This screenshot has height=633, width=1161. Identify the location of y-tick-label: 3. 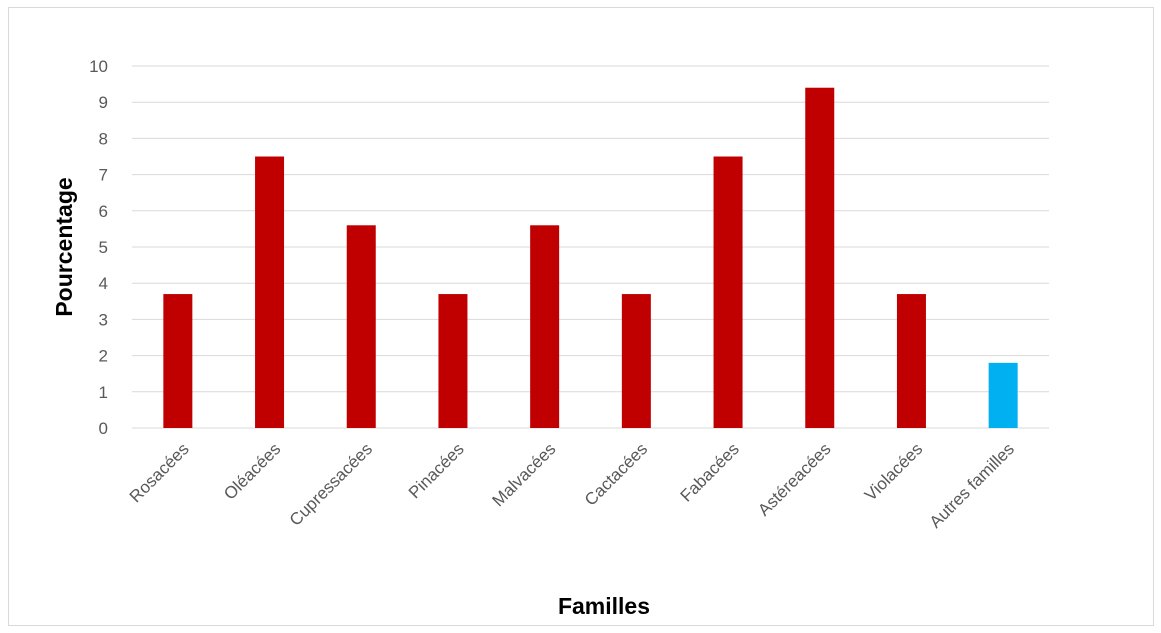
(103, 319).